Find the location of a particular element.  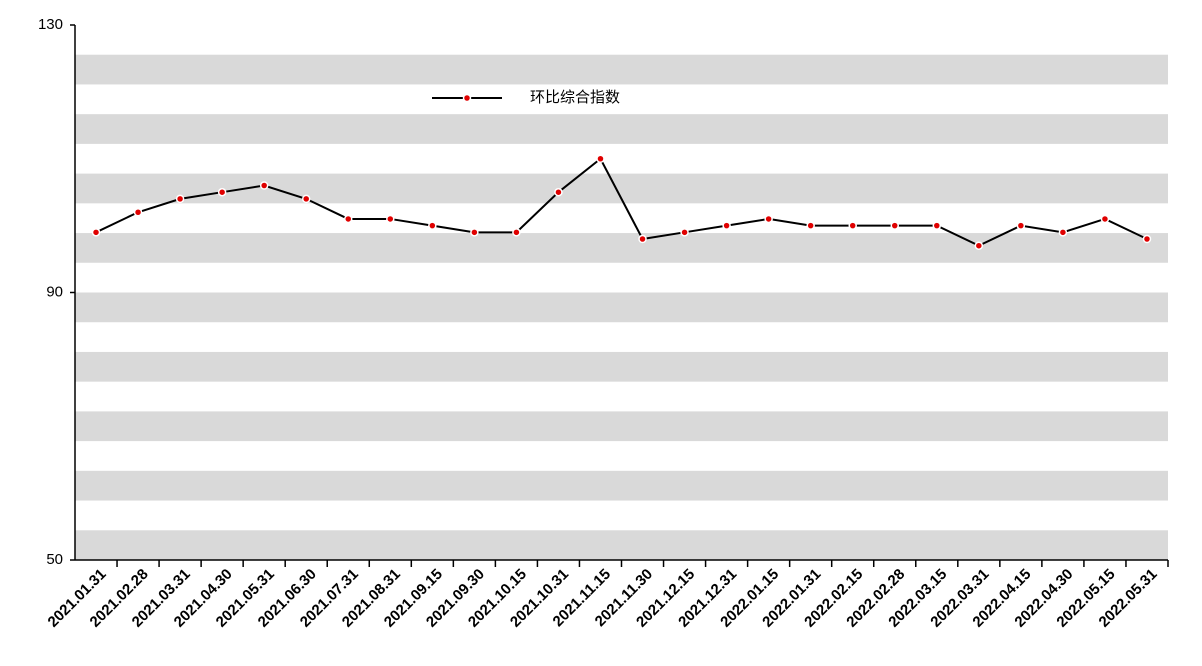

y-tick-label: 90 is located at coordinates (54, 291).